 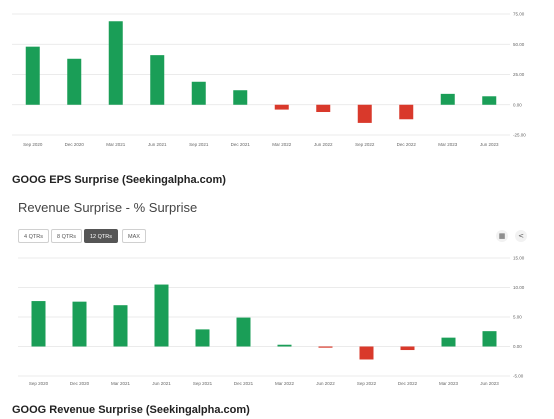 What do you see at coordinates (519, 14) in the screenshot?
I see `eps-y-tick-label: 75.00` at bounding box center [519, 14].